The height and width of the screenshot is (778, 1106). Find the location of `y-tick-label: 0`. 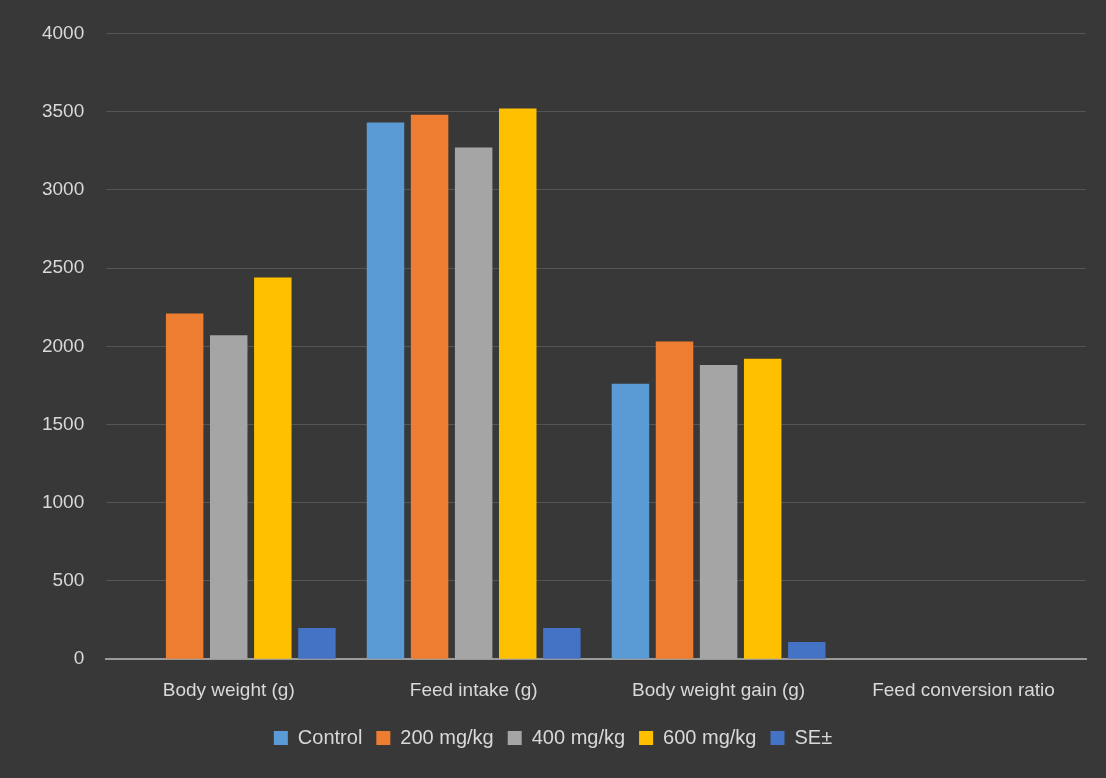

y-tick-label: 0 is located at coordinates (79, 658).